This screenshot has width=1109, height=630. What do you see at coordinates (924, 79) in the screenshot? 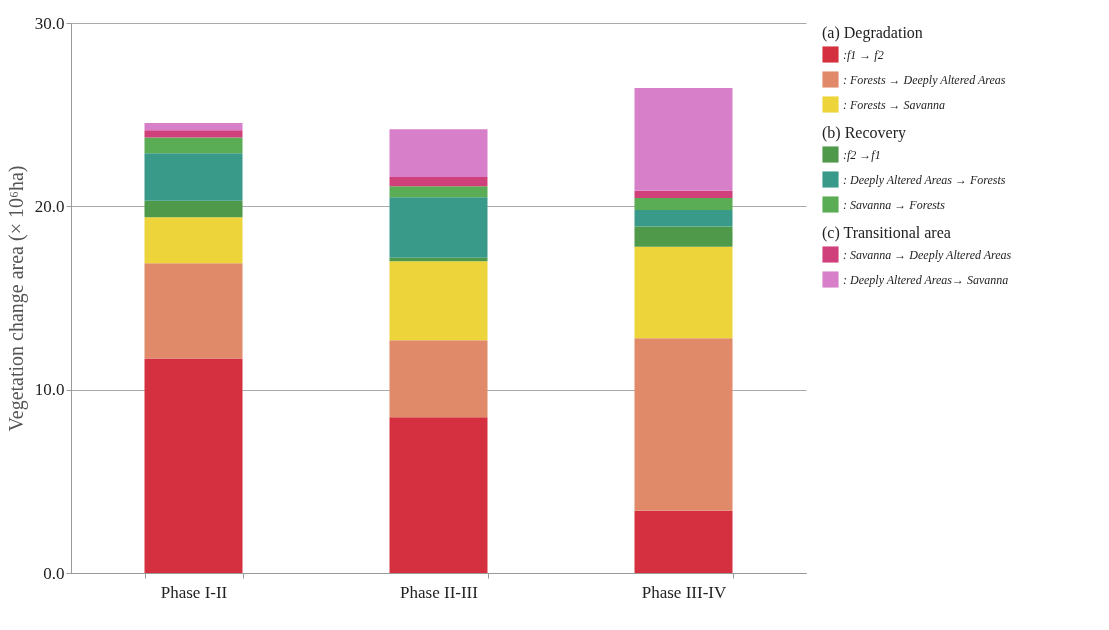
I see `legend-label: : Forests → Deeply Altered Areas` at bounding box center [924, 79].